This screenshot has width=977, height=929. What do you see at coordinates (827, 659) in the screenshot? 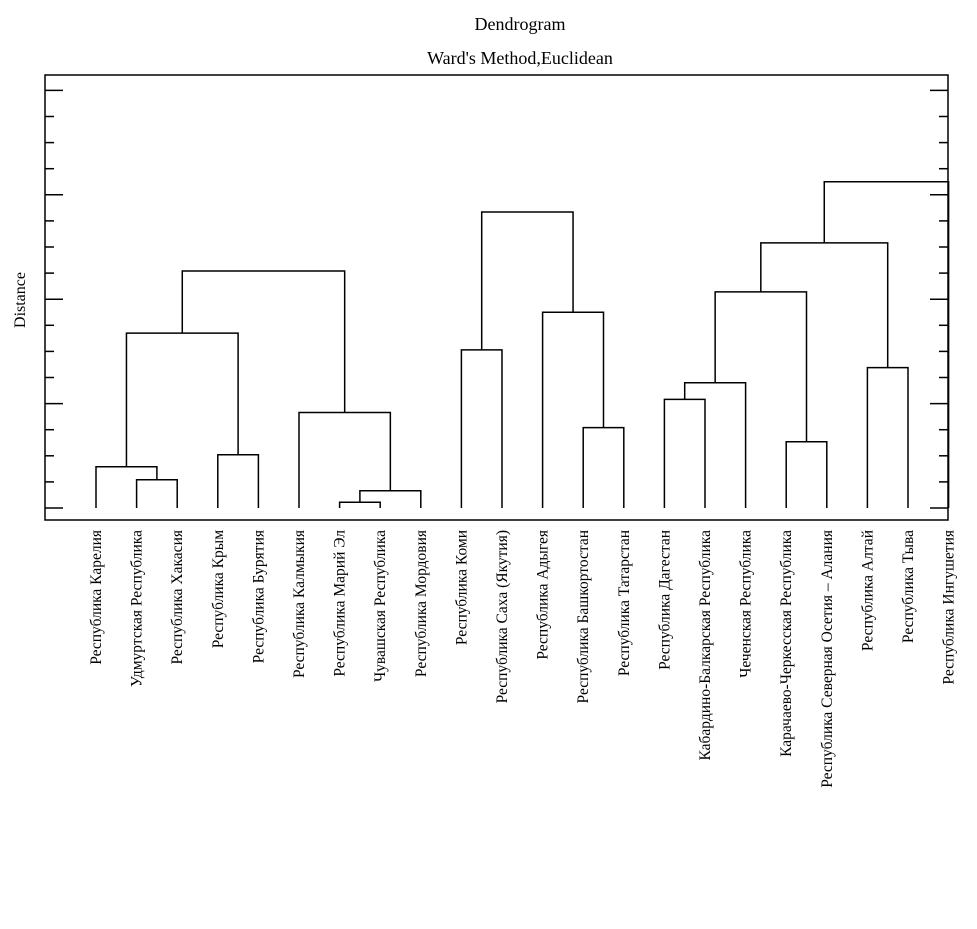
I see `leaf-label: Республика Северная Осетия – Алания` at bounding box center [827, 659].